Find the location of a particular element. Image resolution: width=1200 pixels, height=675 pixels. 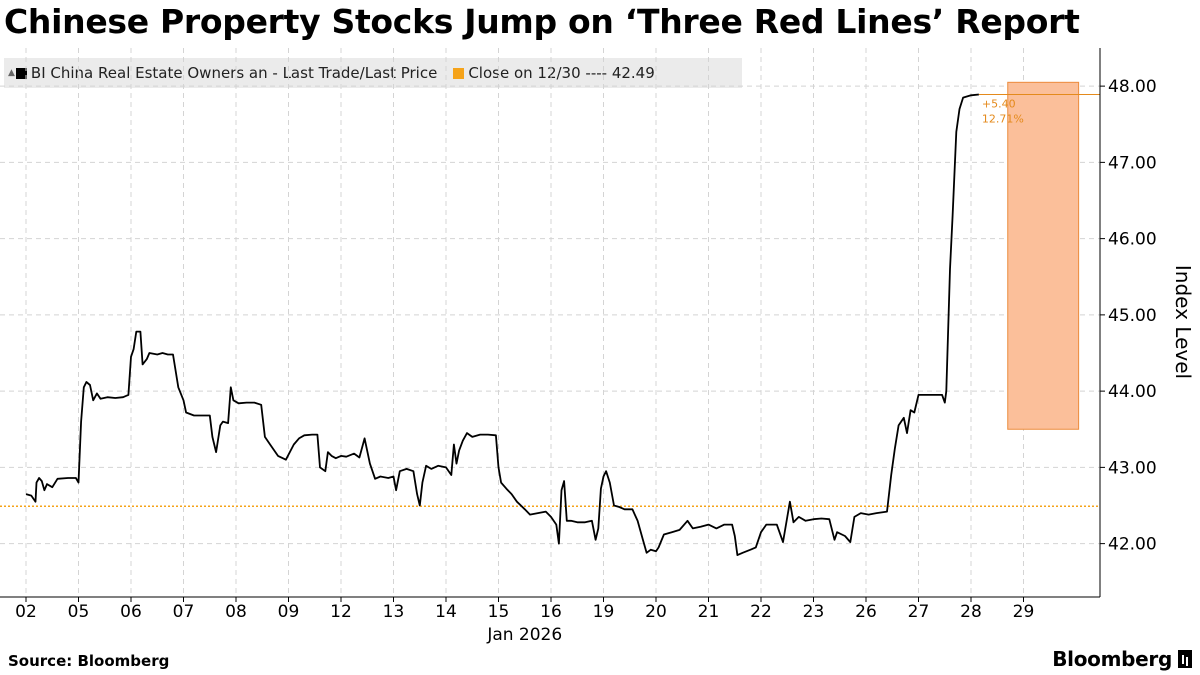

legend-swatch-series is located at coordinates (21, 73).